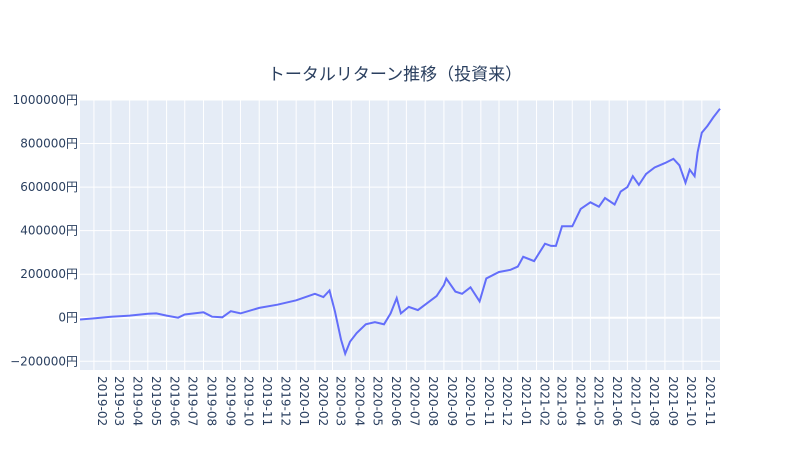  I want to click on y-tick-label: −200000円, so click(44, 361).